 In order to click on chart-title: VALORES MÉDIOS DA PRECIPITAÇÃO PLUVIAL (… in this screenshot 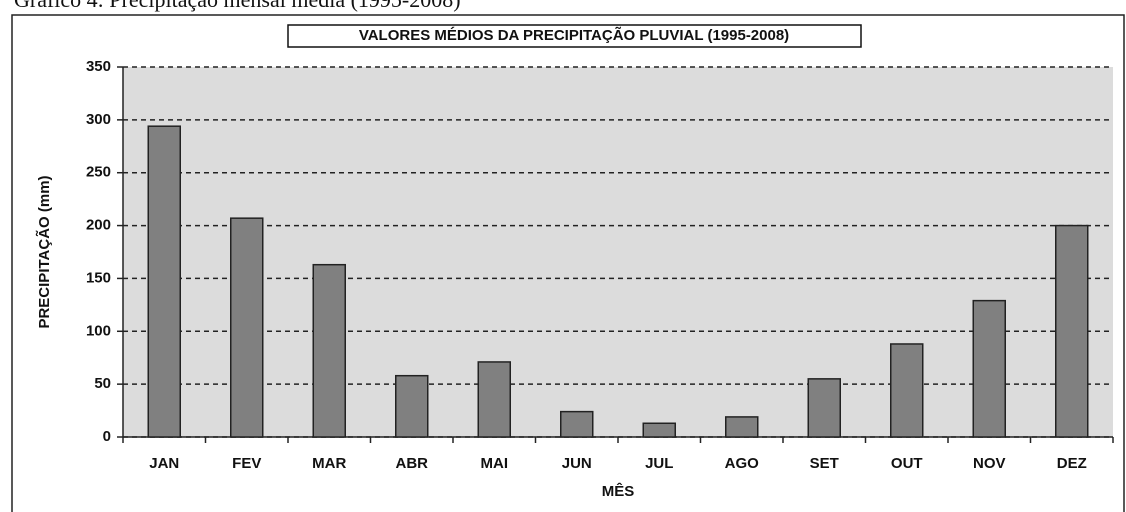, I will do `click(574, 35)`.